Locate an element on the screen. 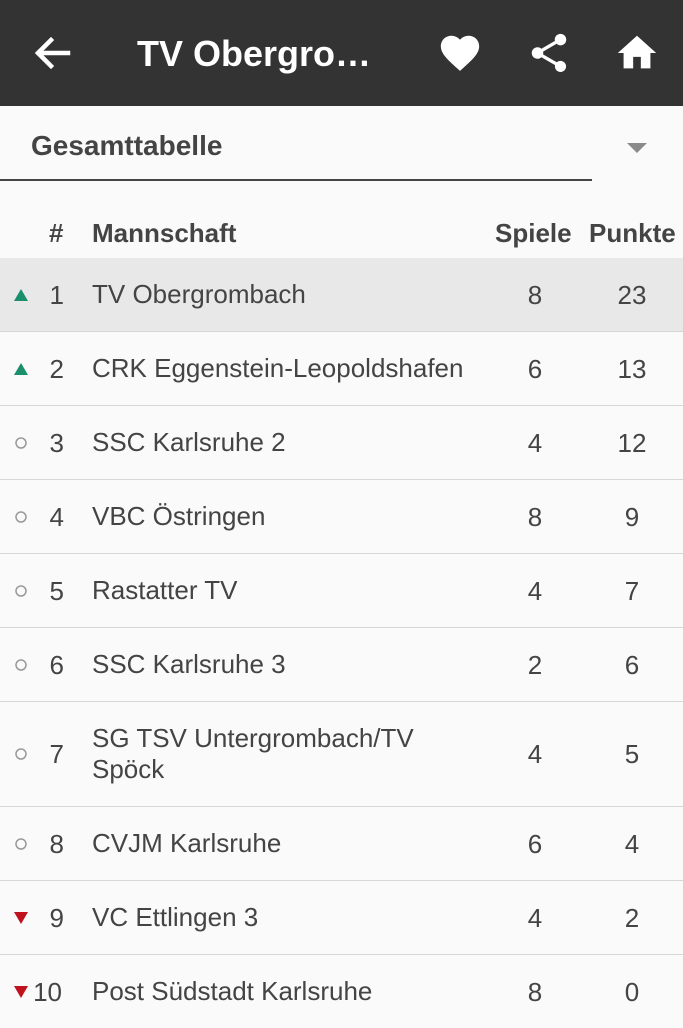 This screenshot has height=1028, width=683. column-header-games: Spiele is located at coordinates (533, 233).